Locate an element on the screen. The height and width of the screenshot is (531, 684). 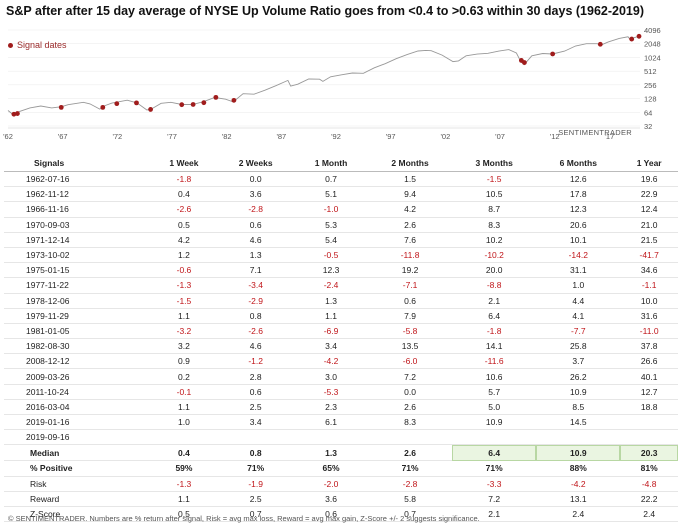
return-cell: -5.3 is located at coordinates (331, 392).